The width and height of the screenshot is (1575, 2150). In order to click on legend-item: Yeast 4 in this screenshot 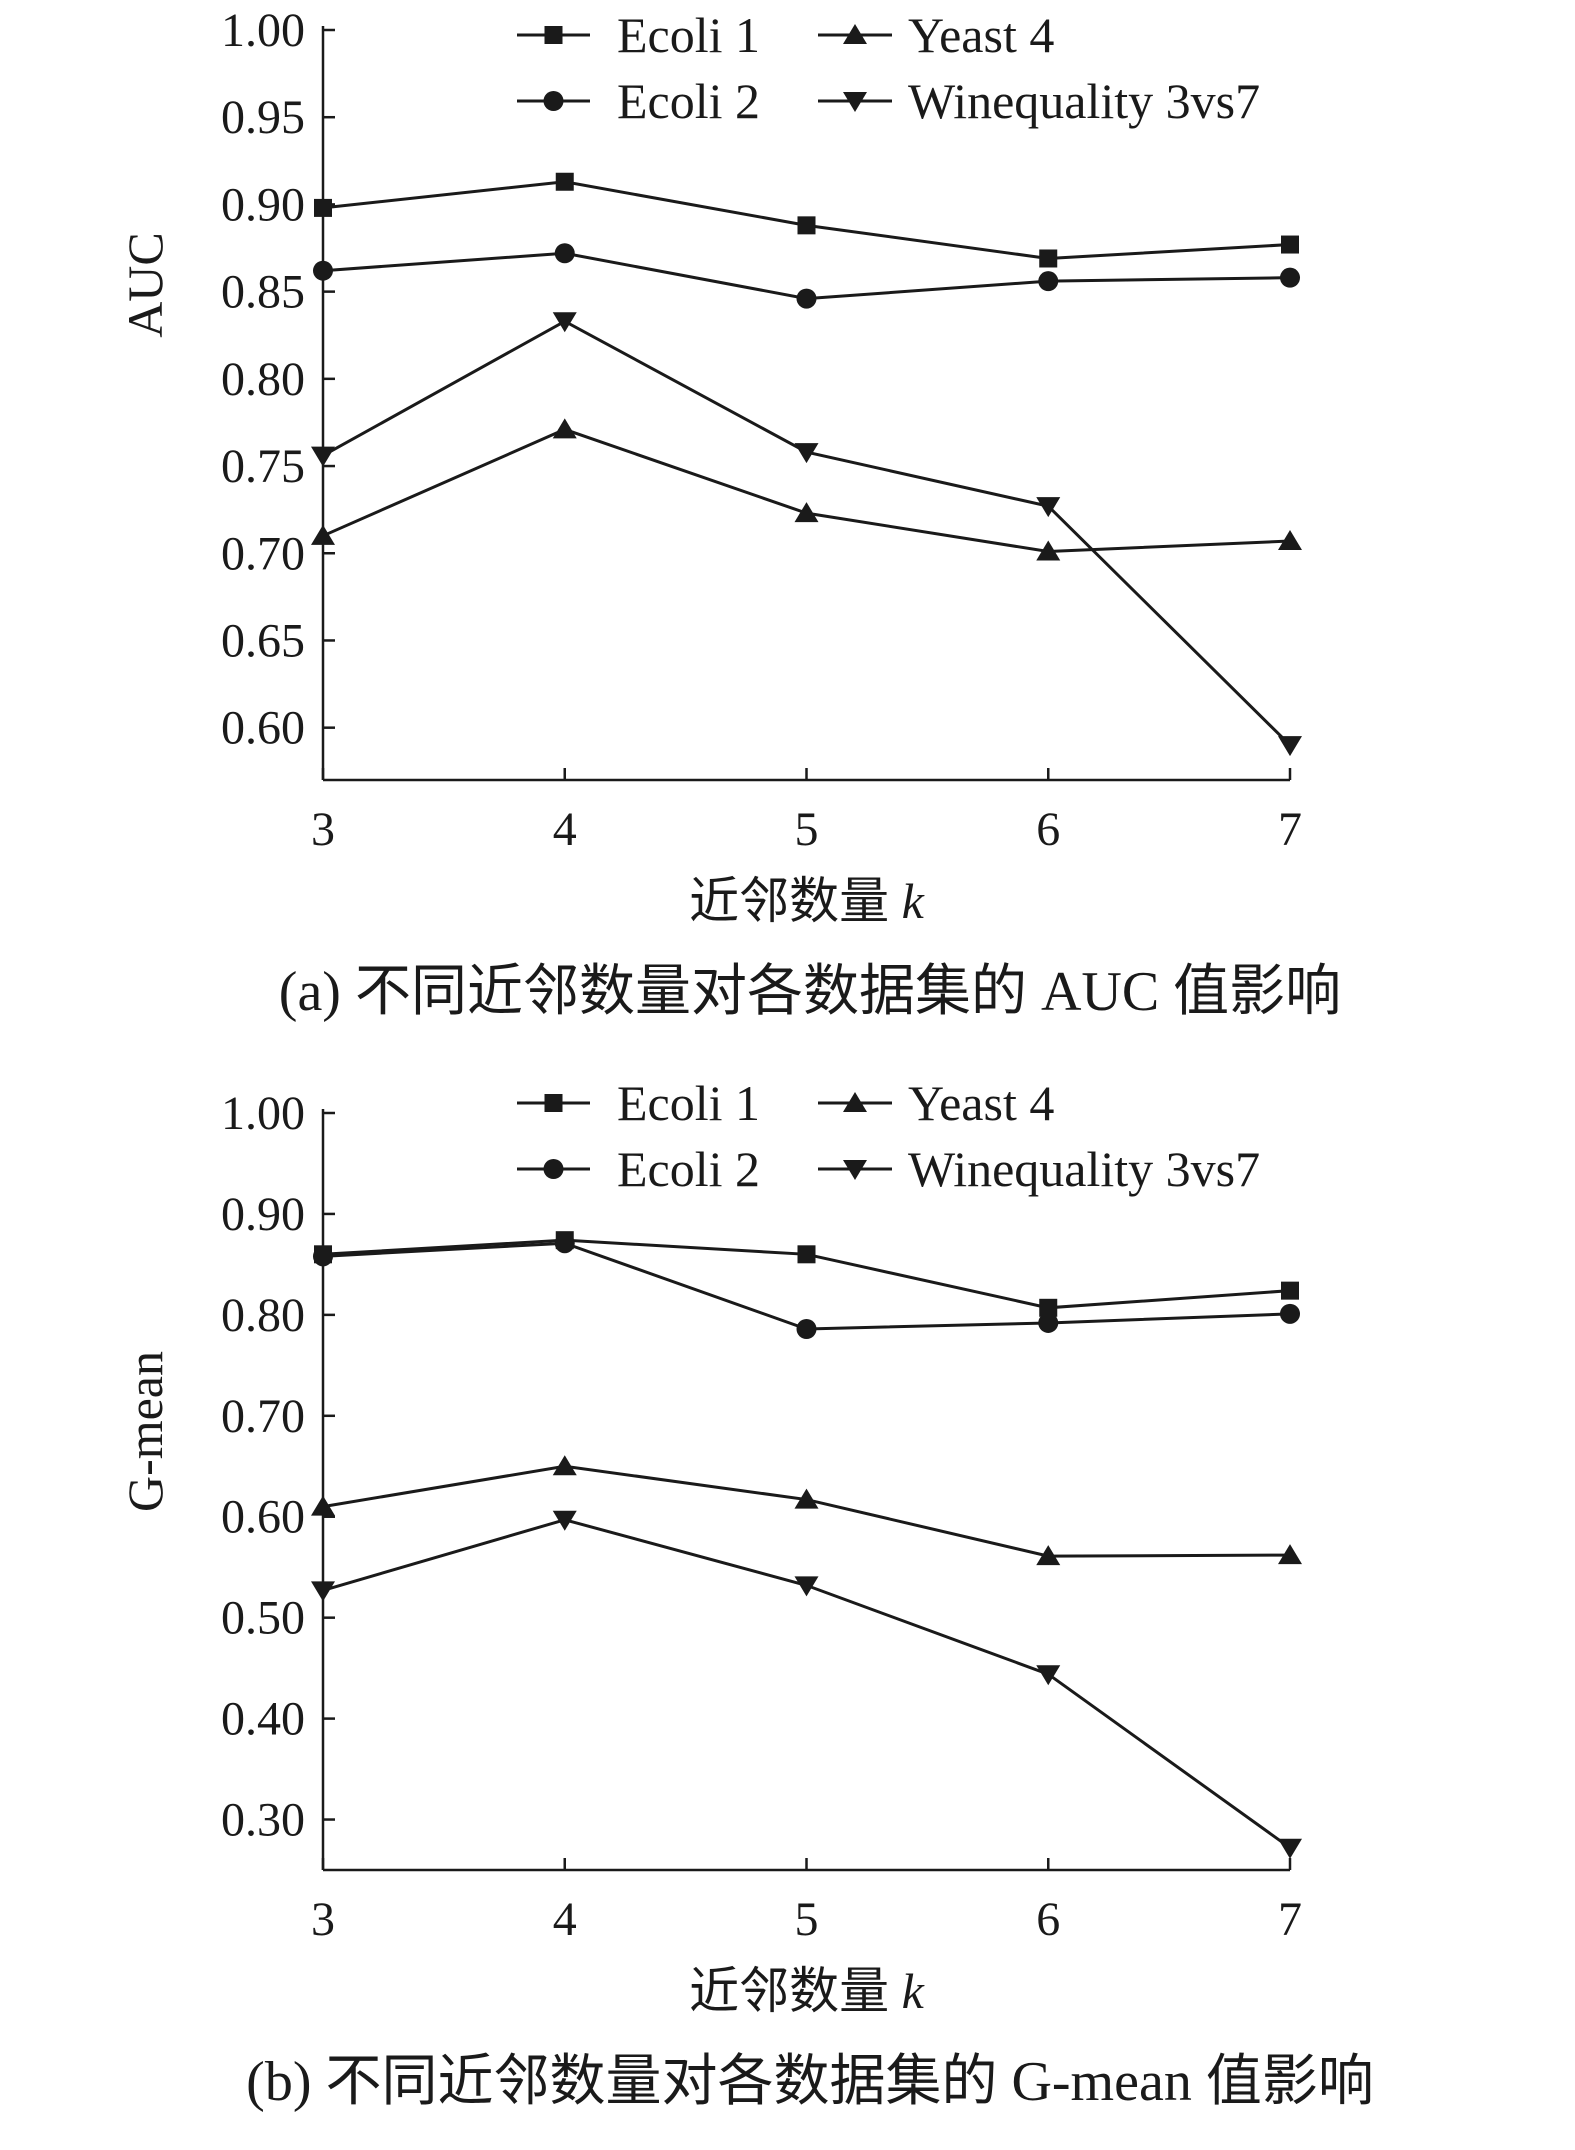, I will do `click(936, 35)`.